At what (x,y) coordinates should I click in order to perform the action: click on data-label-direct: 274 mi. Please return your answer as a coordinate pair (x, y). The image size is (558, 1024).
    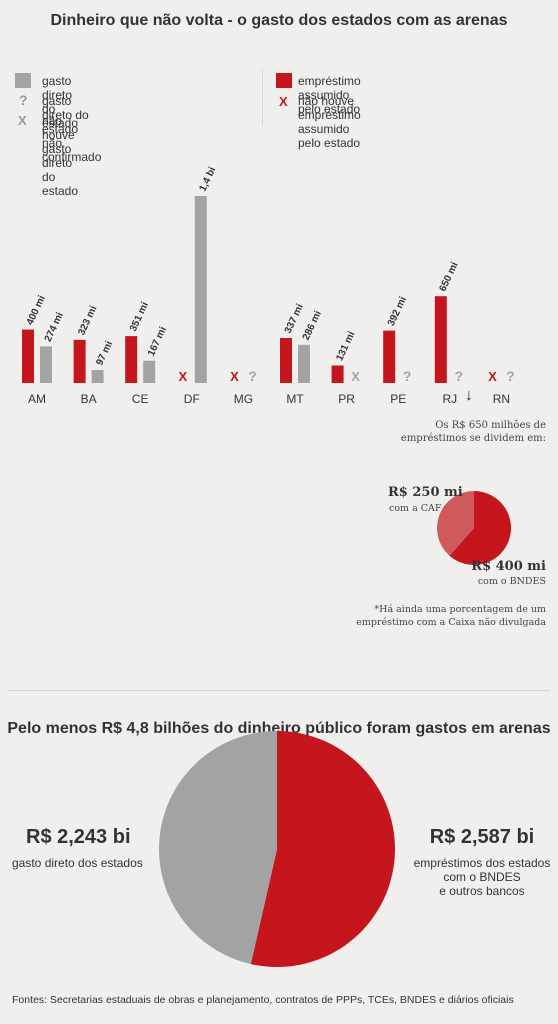
    Looking at the image, I should click on (54, 327).